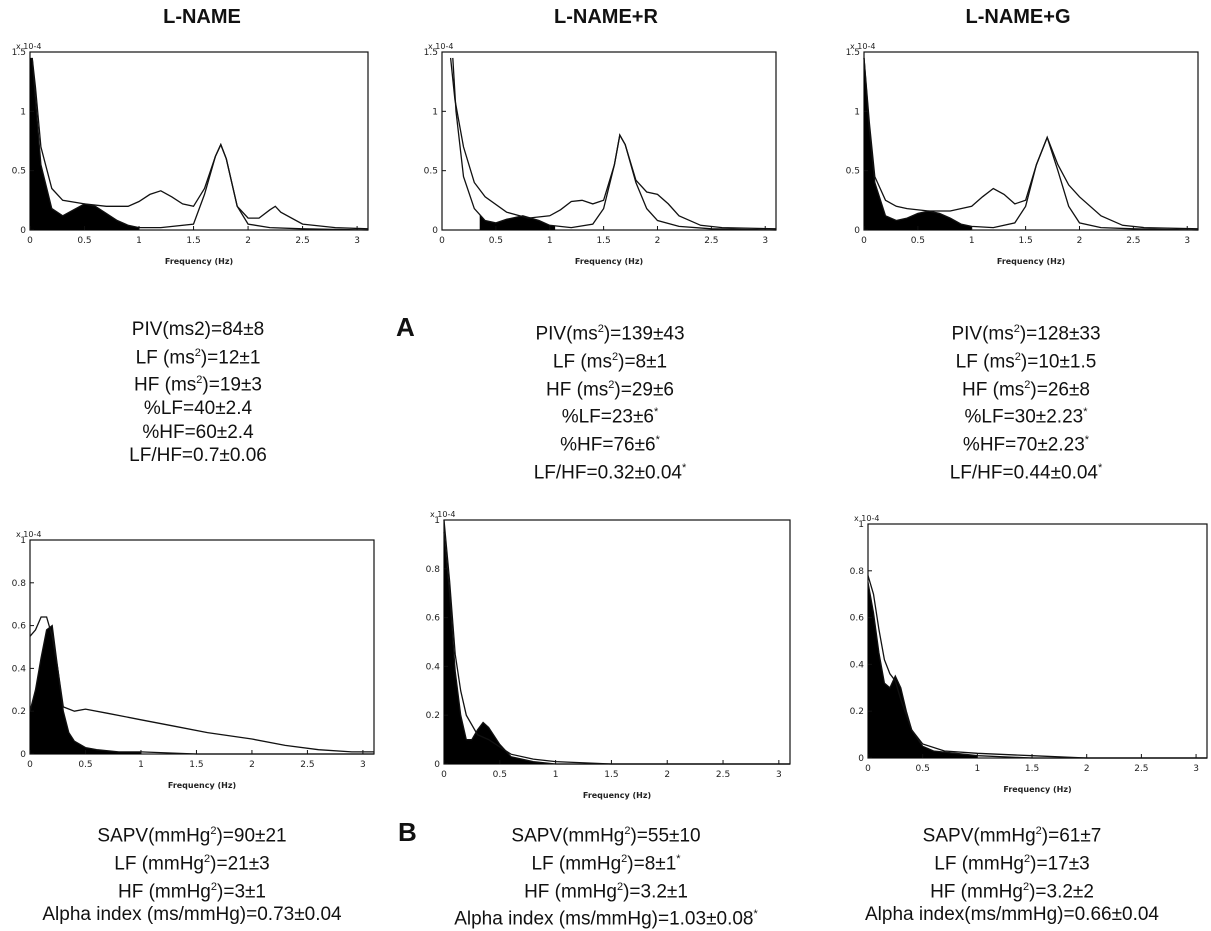  Describe the element at coordinates (1026, 417) in the screenshot. I see `stat-line: %LF=30±2.23*` at that location.